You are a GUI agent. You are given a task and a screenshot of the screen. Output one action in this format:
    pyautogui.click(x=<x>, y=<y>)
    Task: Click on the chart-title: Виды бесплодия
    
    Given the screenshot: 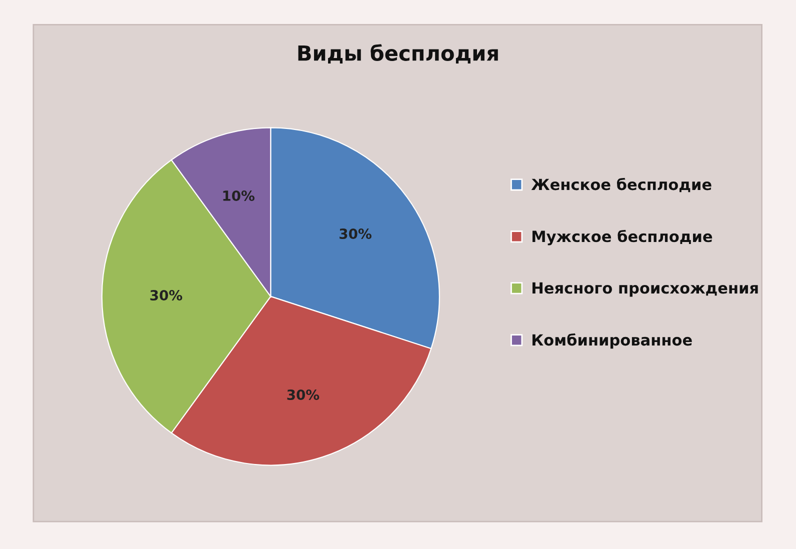 What is the action you would take?
    pyautogui.click(x=398, y=54)
    